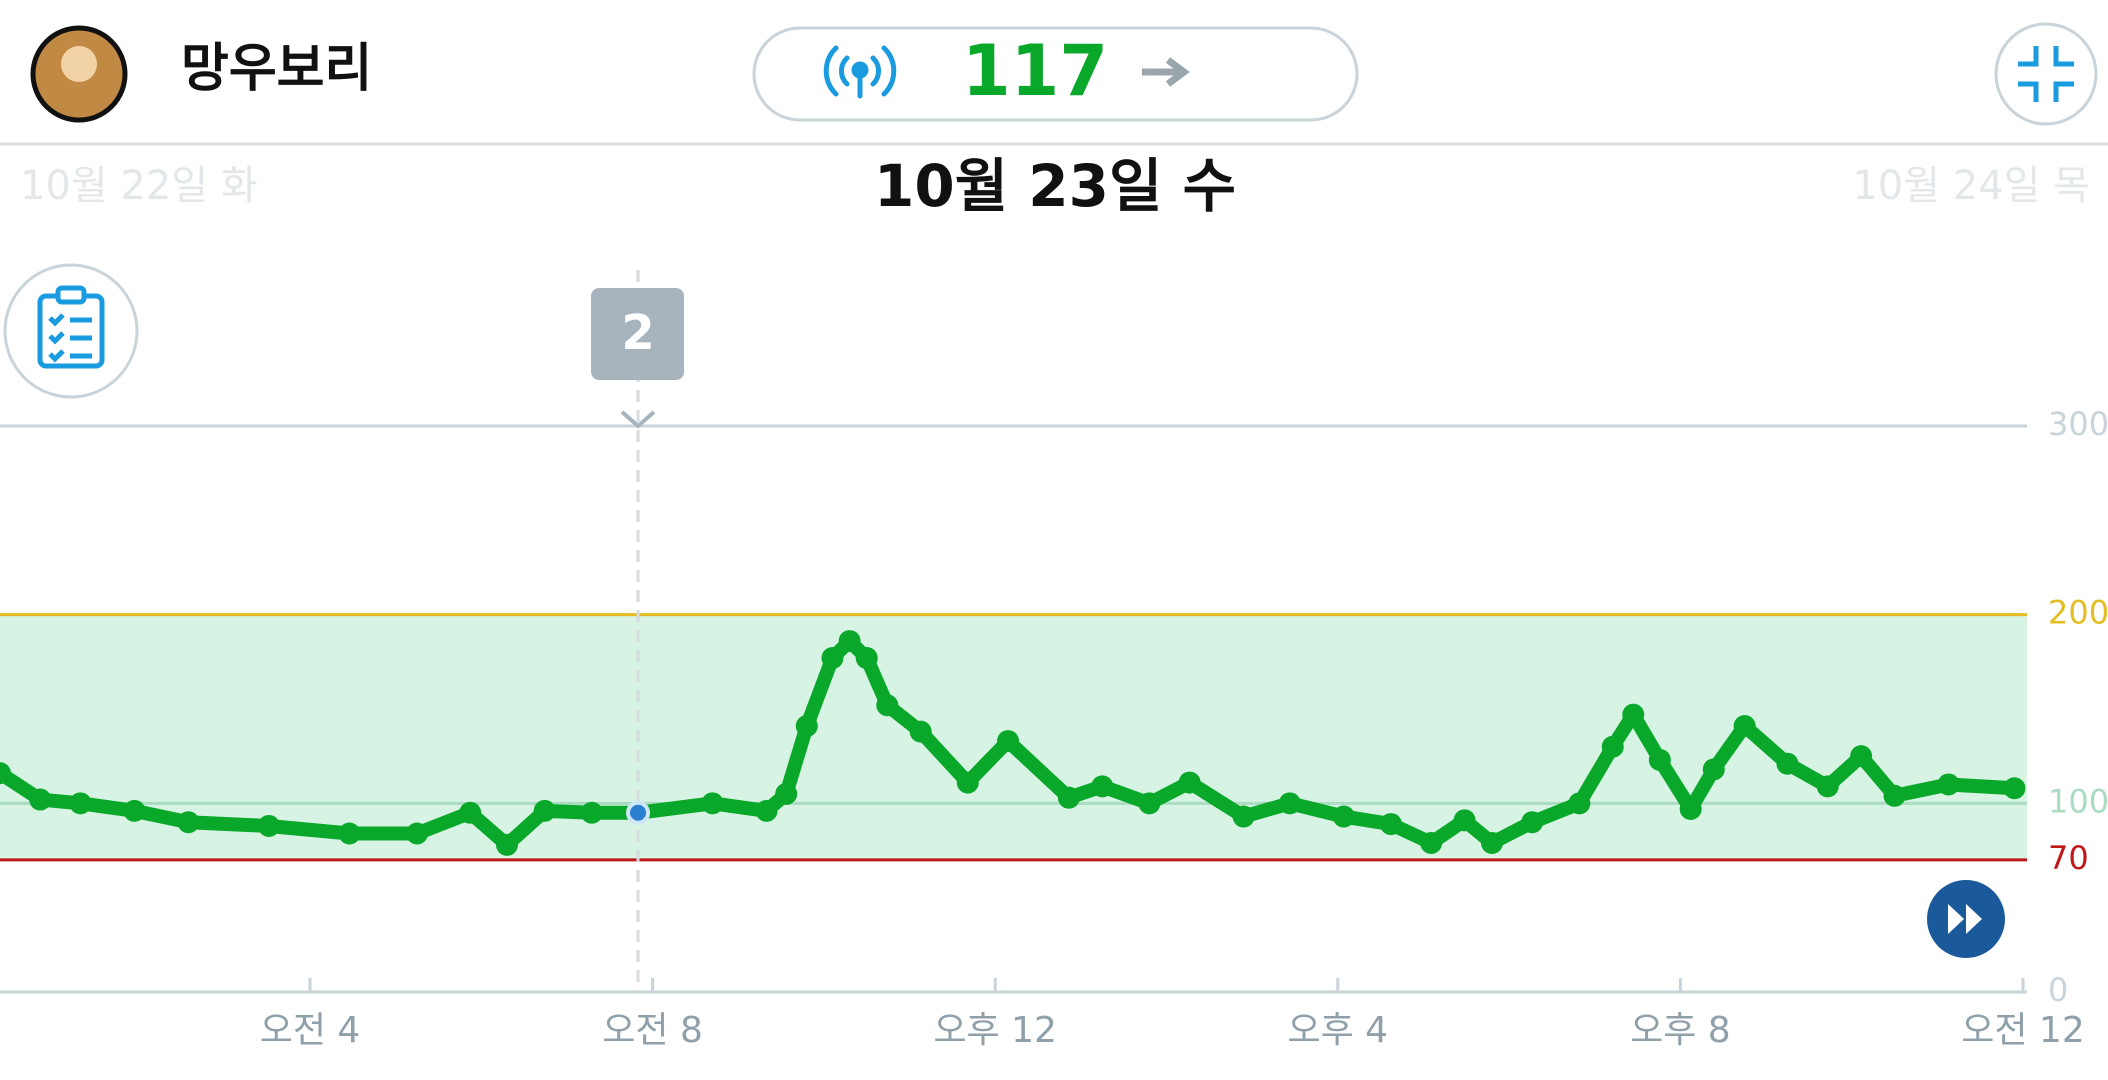 The height and width of the screenshot is (1080, 2108). What do you see at coordinates (1680, 1030) in the screenshot?
I see `x-tick-label: 오후 8` at bounding box center [1680, 1030].